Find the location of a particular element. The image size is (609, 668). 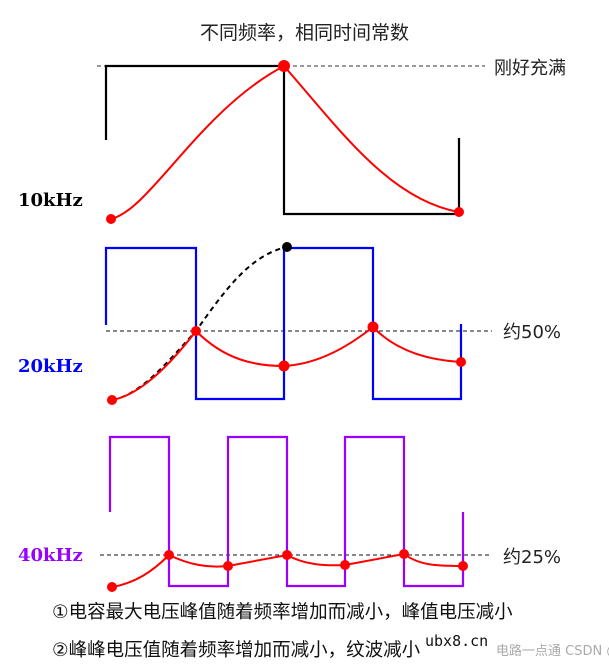

capacitor-voltage-curve-40khz is located at coordinates (287, 570).